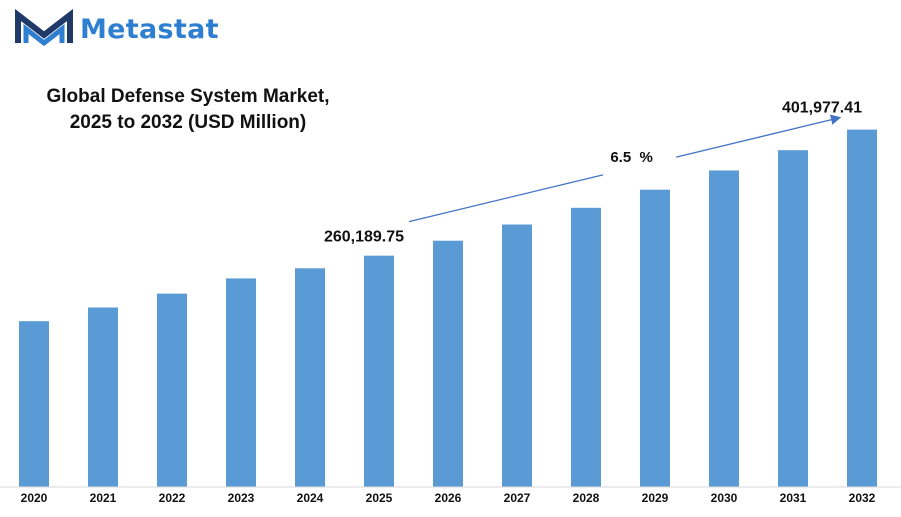  I want to click on brand-name: Metastat, so click(149, 29).